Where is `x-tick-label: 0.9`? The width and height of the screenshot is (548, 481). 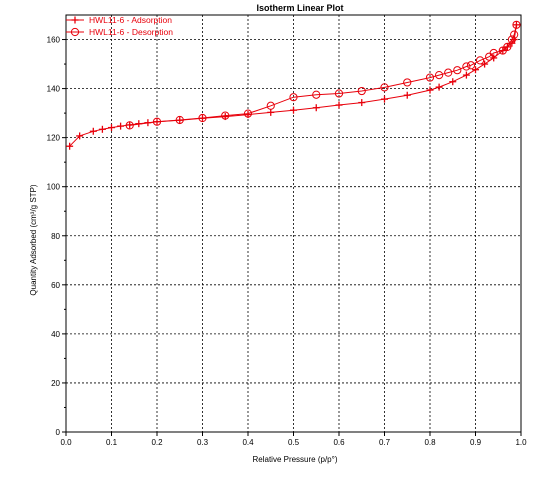
x-tick-label: 0.9 is located at coordinates (476, 442).